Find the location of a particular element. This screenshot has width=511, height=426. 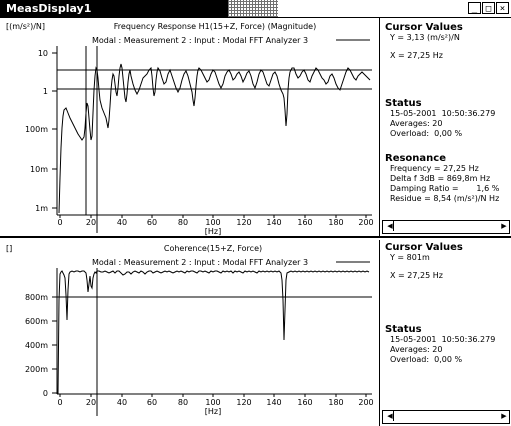

window-buttons: _ □ × is located at coordinates (488, 8).